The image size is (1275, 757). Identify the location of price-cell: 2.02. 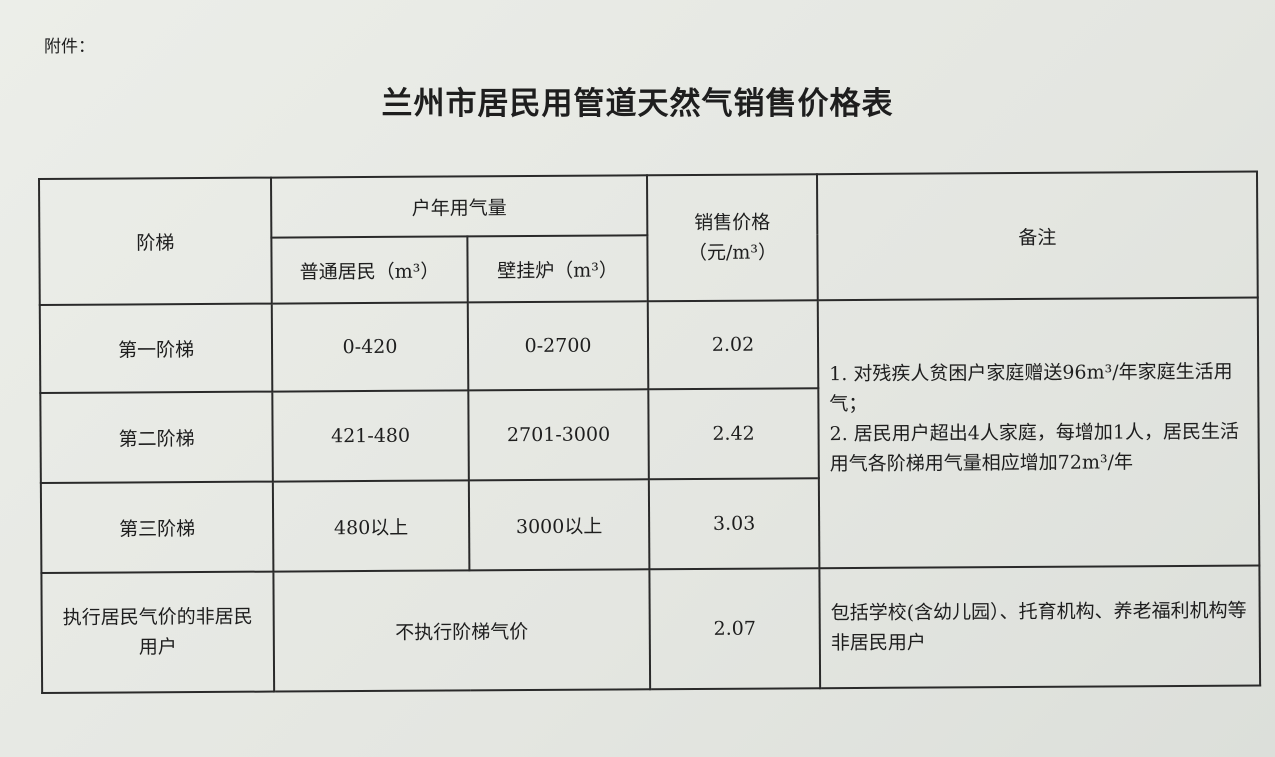
(733, 345).